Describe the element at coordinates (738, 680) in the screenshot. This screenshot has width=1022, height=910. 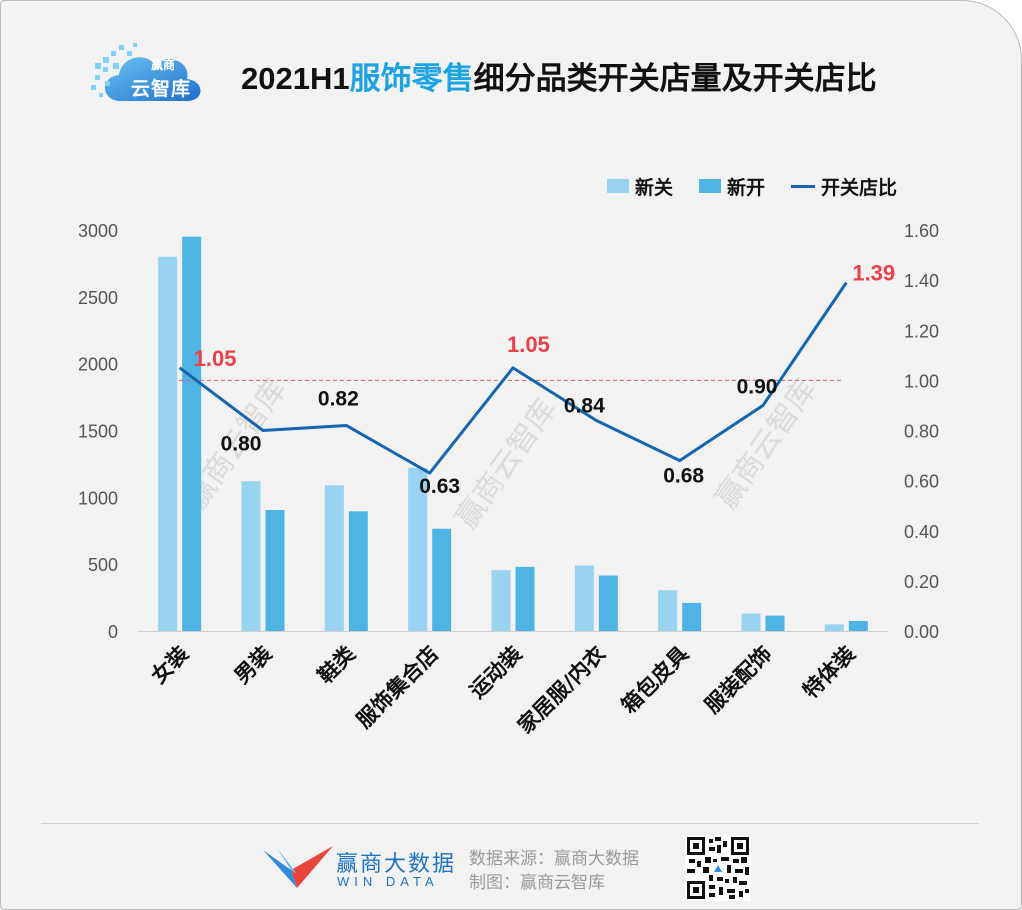
I see `x-category-label: 服装配饰` at that location.